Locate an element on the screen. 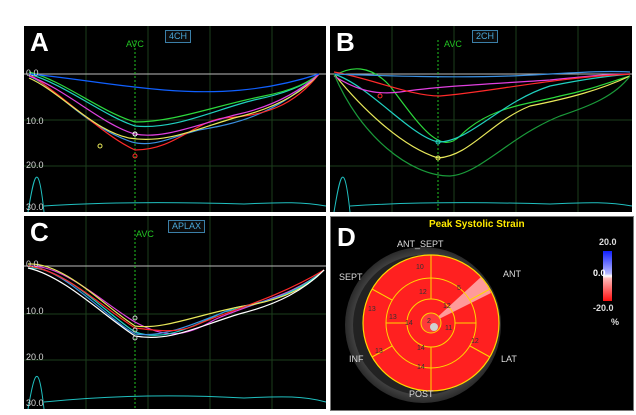 The image size is (636, 415). panel-c-ytick-0: 0.0 is located at coordinates (32, 264).